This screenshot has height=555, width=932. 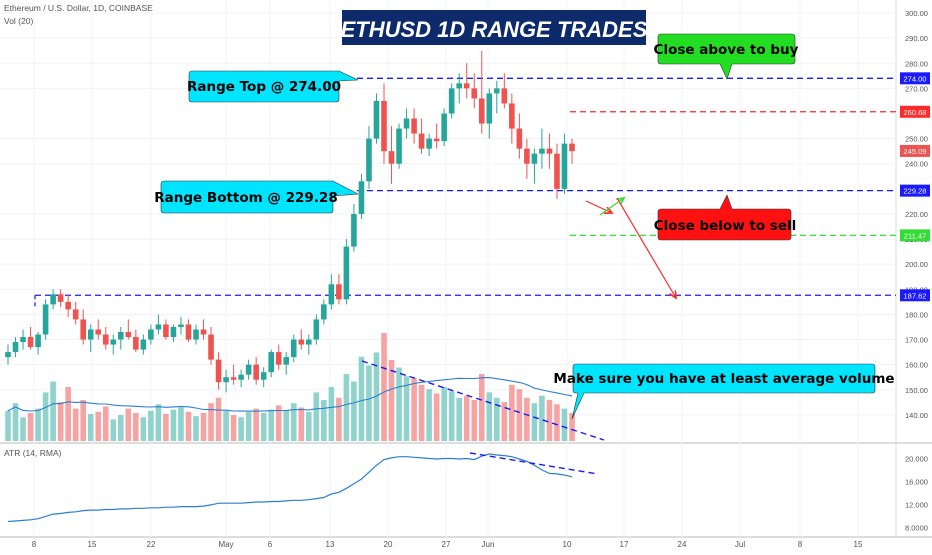 I want to click on callout-range-bottom: Range Bottom @ 229.28, so click(x=257, y=197).